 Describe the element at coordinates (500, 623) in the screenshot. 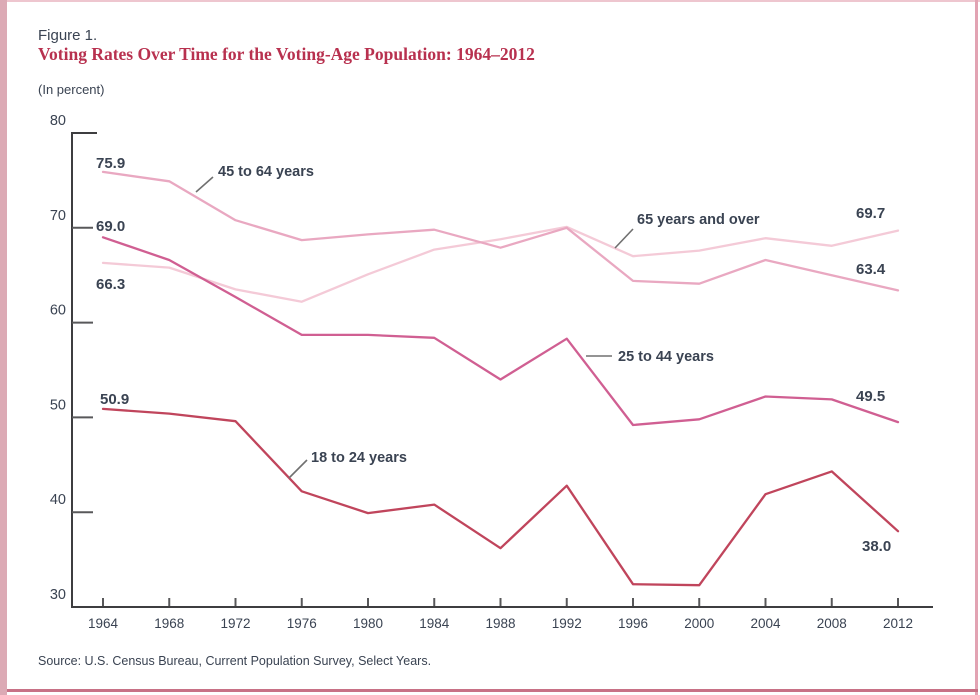

I see `x-tick-label: 1988` at that location.